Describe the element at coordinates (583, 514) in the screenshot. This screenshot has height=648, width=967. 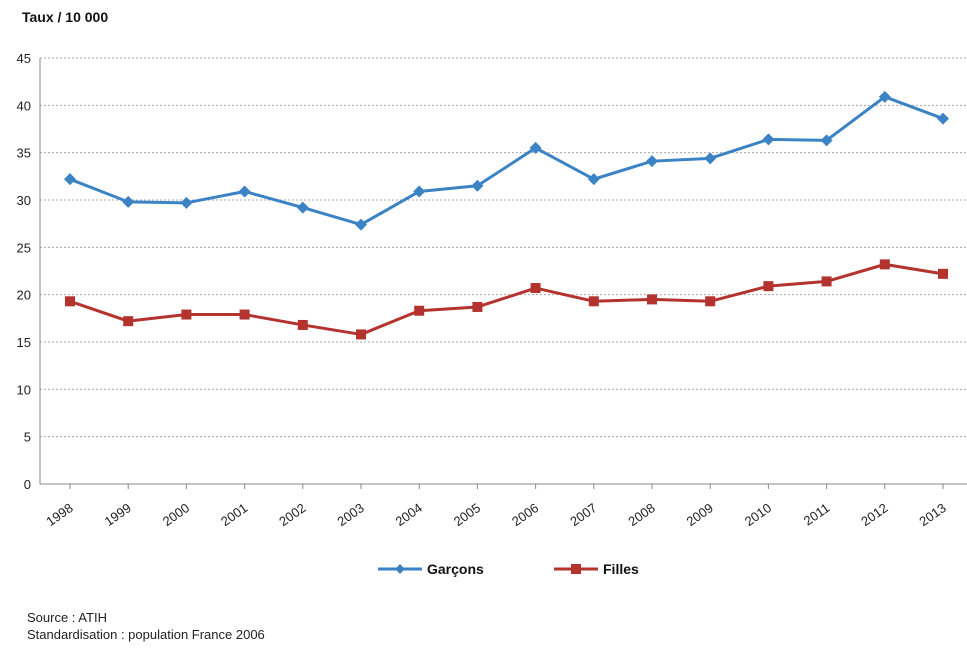
I see `x-tick-label: 2007` at that location.